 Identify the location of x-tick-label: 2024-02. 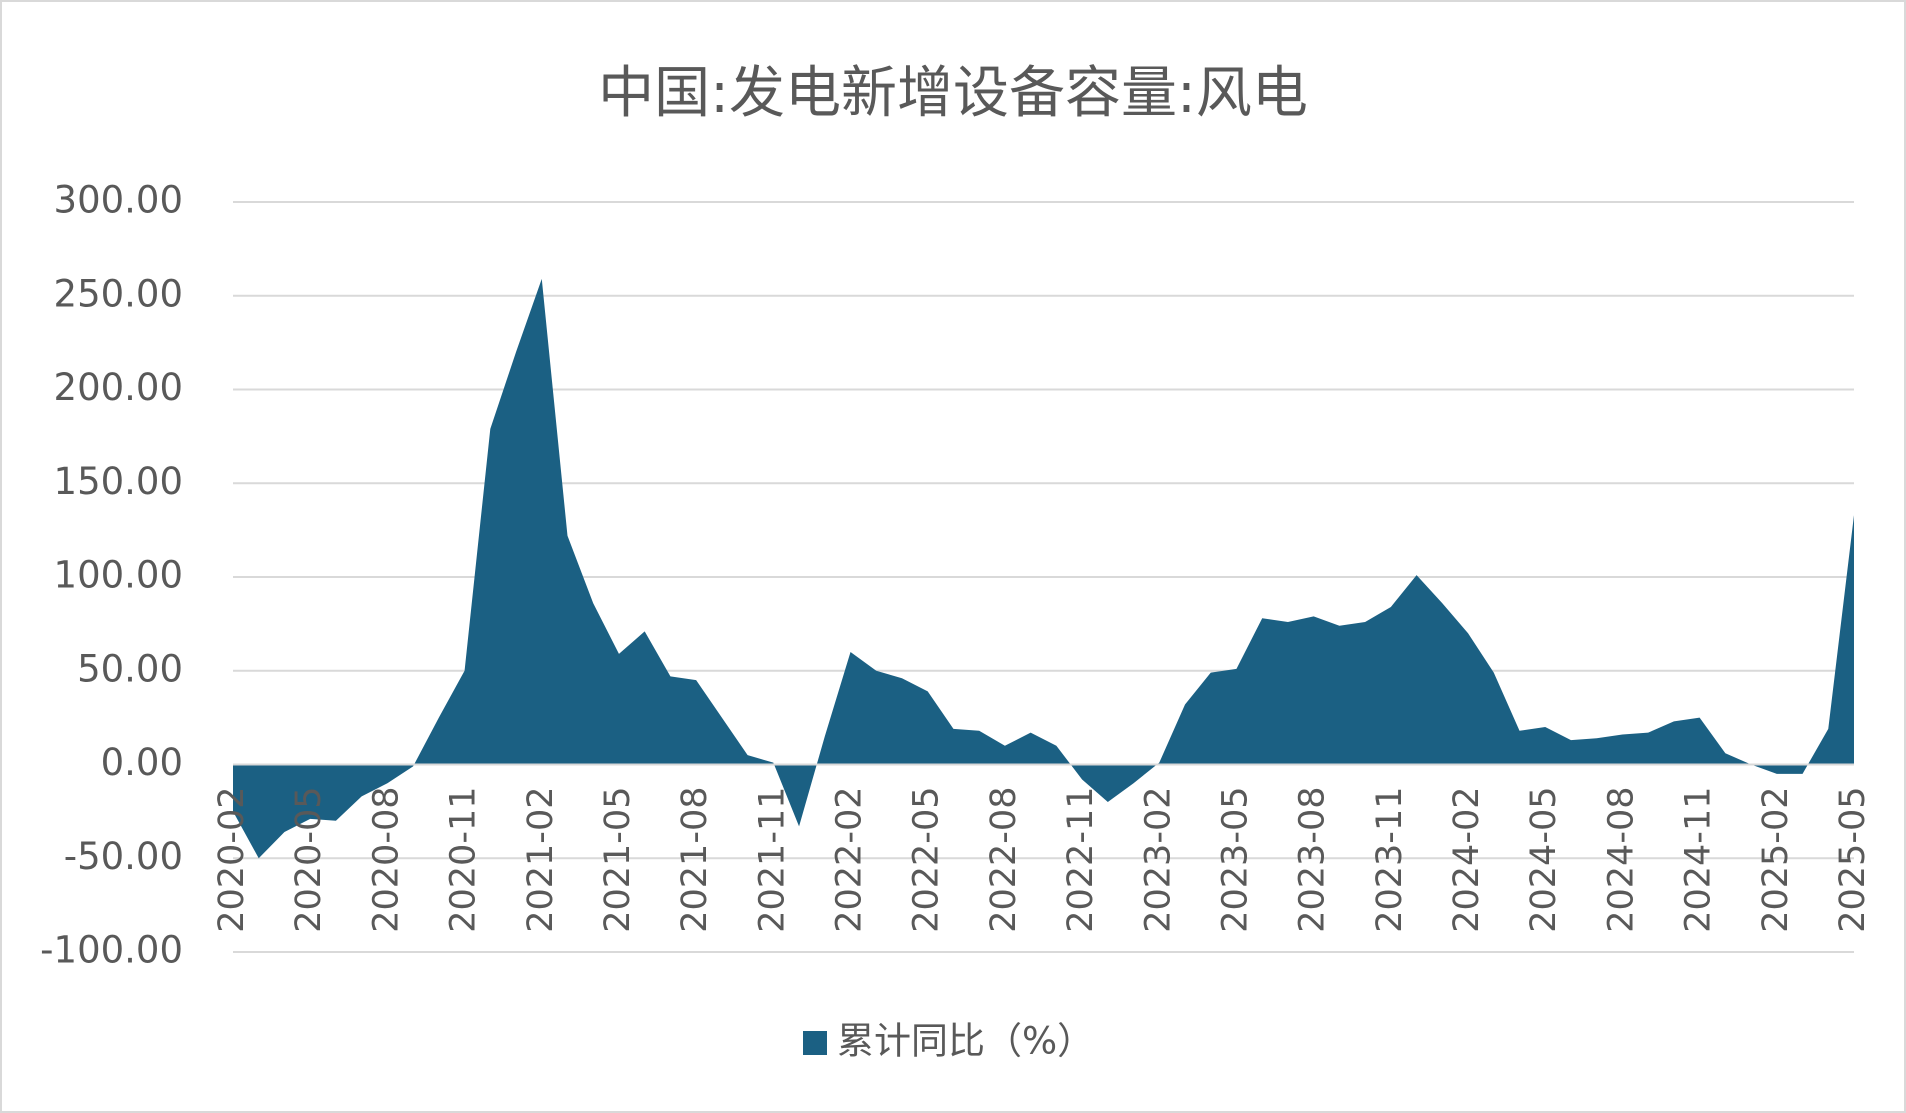
(1467, 860).